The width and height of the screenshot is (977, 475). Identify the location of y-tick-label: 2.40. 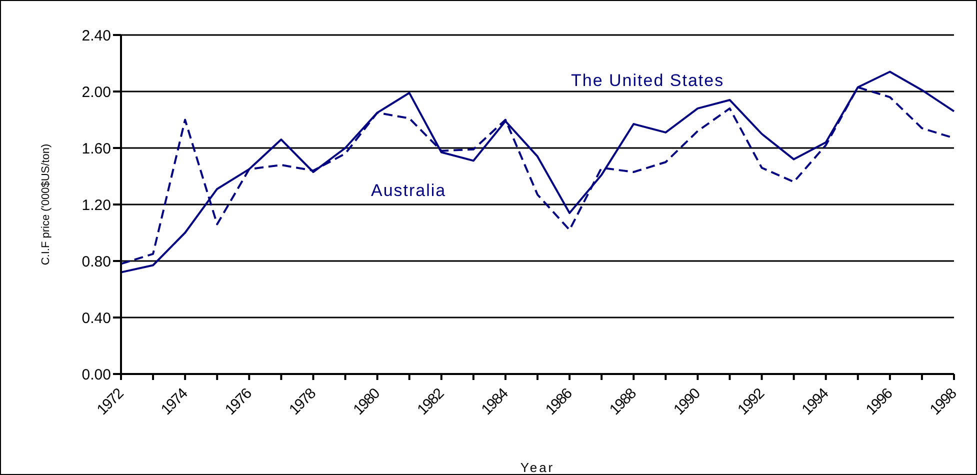
(96, 35).